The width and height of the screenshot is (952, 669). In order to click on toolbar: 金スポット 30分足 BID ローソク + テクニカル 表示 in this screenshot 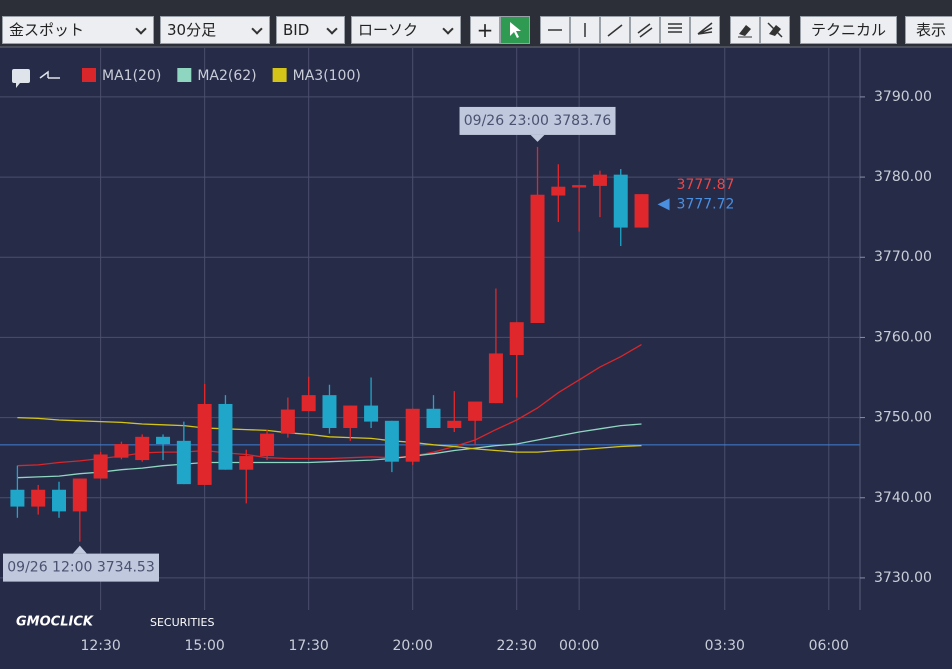, I will do `click(476, 24)`.